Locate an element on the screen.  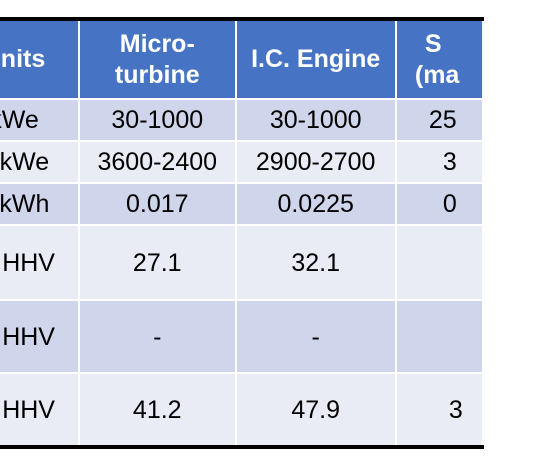
cell-microturbine: 3600-2400 is located at coordinates (158, 162).